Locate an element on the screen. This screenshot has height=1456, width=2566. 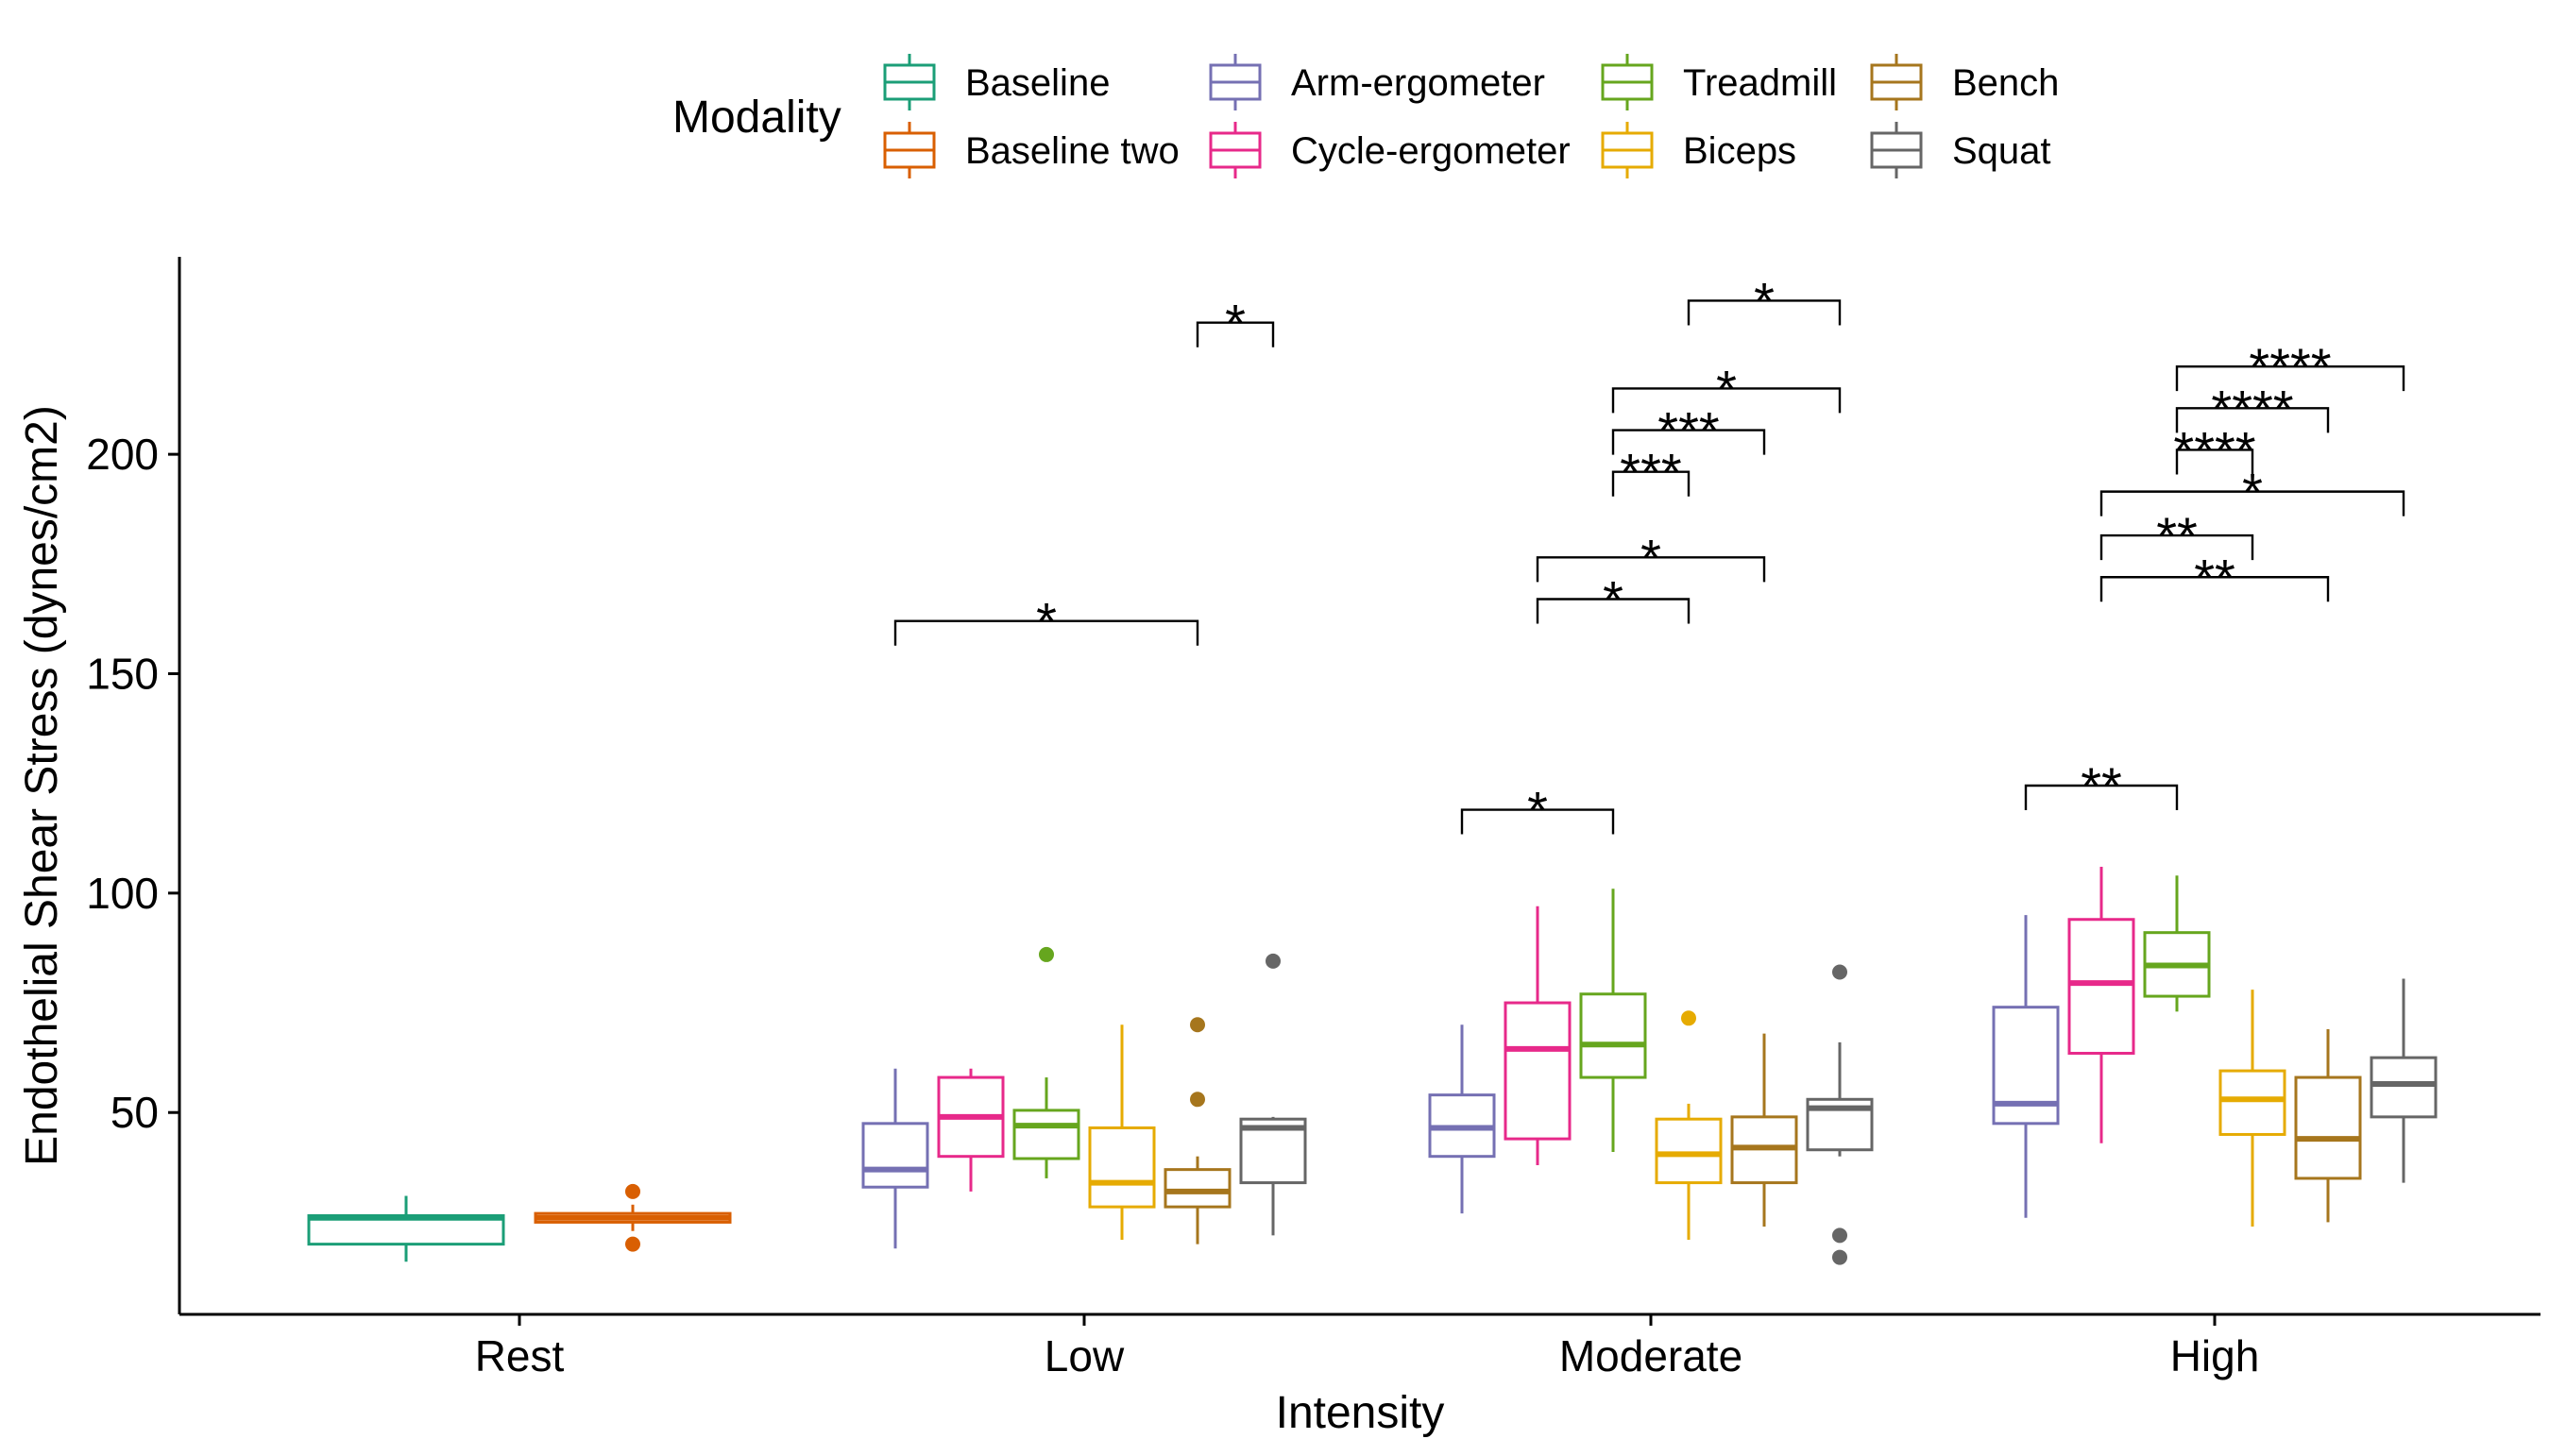
legend-item-baseline: Baseline is located at coordinates (997, 82).